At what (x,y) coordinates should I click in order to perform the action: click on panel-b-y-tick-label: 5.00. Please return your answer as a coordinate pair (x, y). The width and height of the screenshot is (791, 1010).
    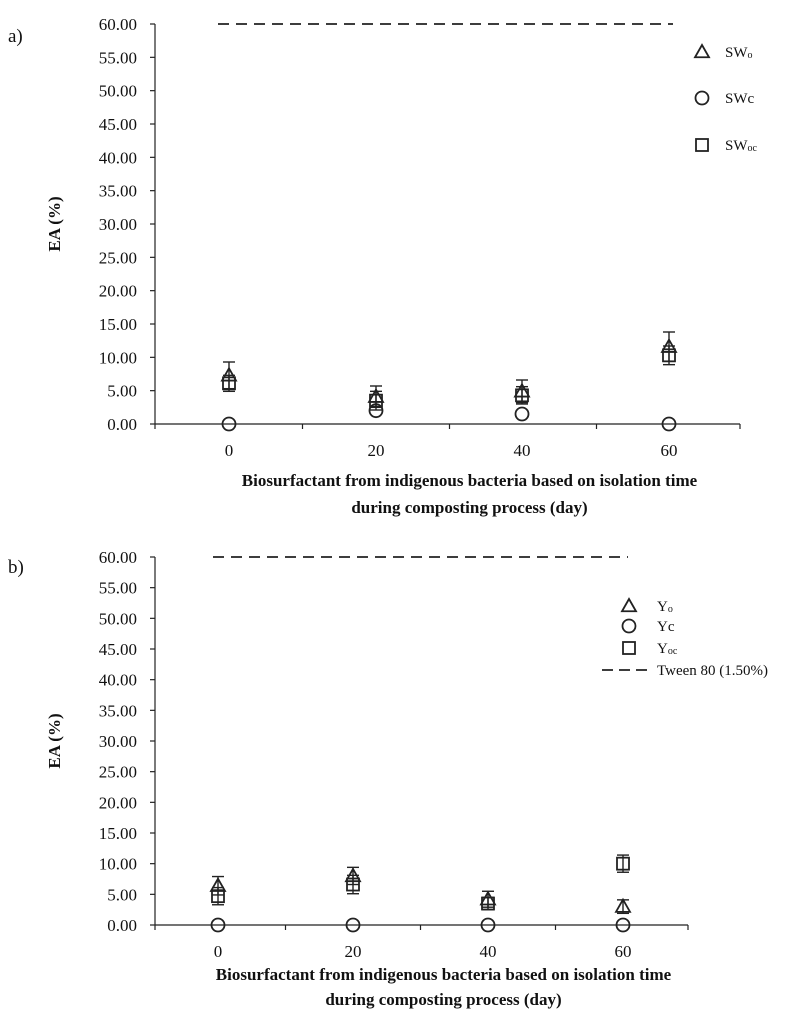
    Looking at the image, I should click on (122, 894).